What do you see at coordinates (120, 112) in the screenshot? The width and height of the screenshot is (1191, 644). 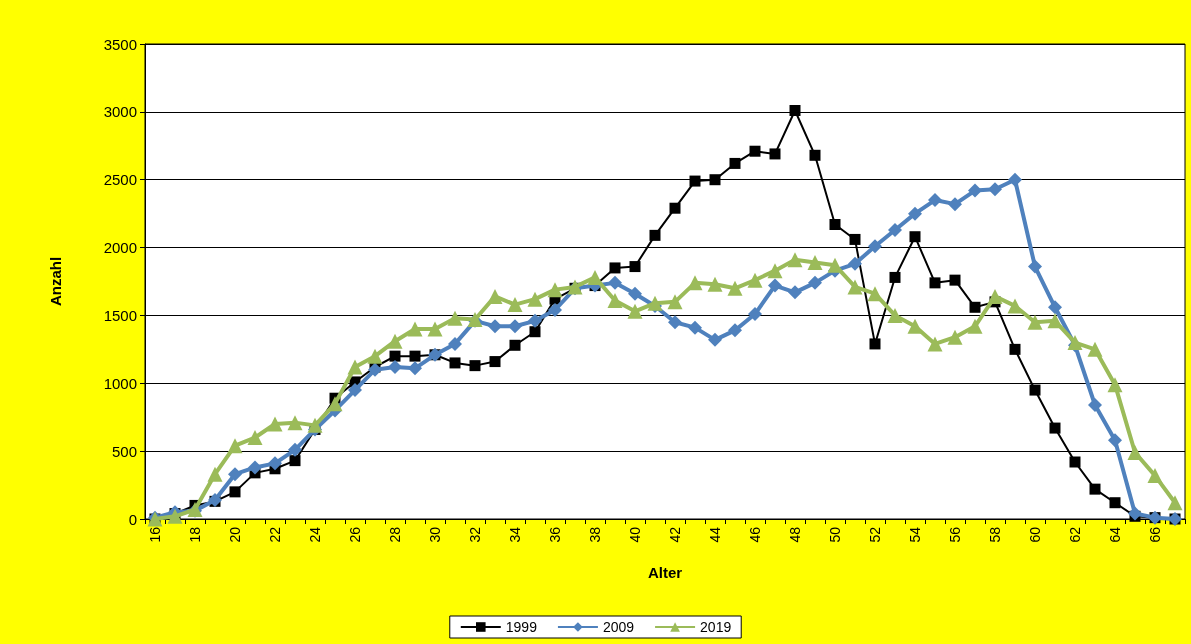 I see `y-tick-label: 3000` at bounding box center [120, 112].